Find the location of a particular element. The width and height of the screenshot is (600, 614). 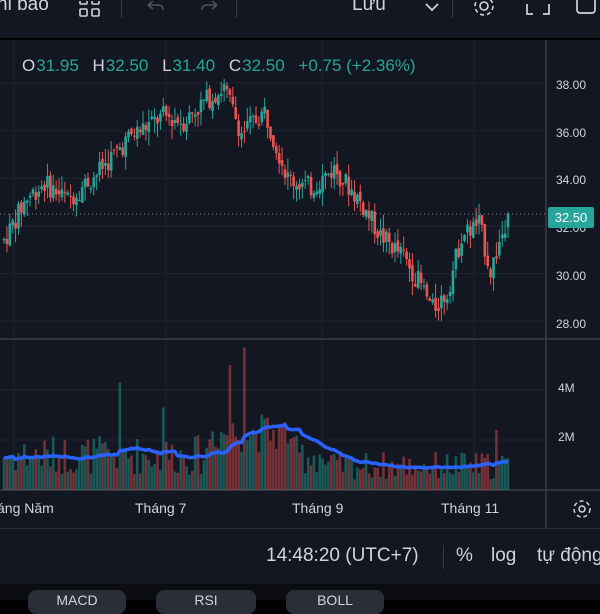

layout-grid-icon is located at coordinates (90, 11).